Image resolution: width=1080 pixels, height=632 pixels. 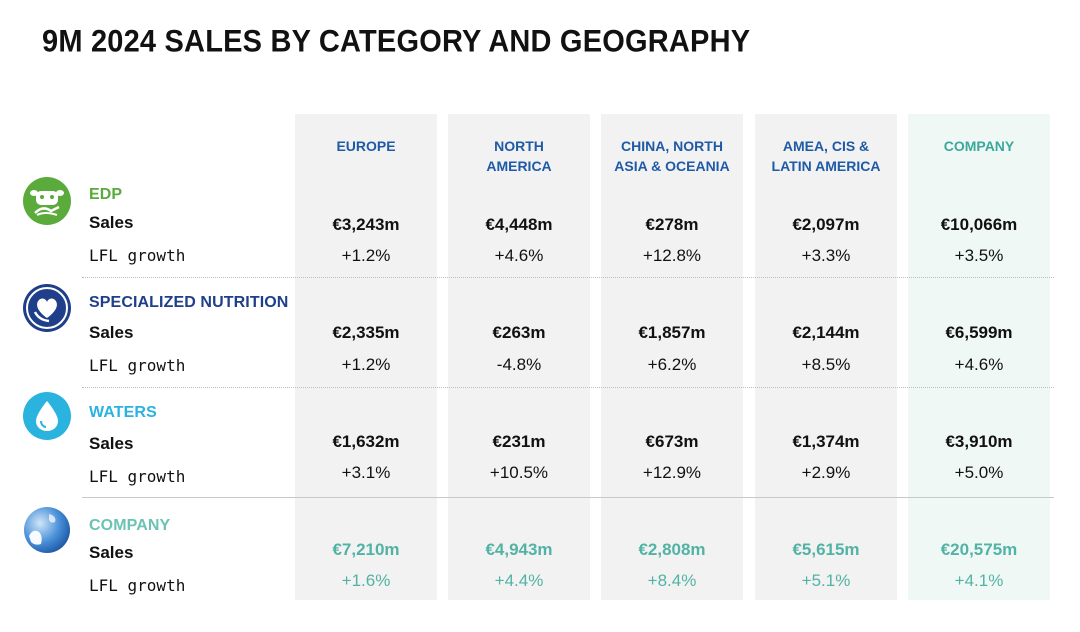 What do you see at coordinates (519, 580) in the screenshot?
I see `cell-lfl: +4.4%` at bounding box center [519, 580].